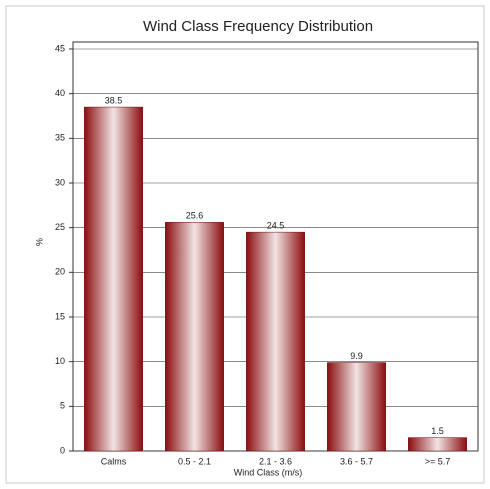  What do you see at coordinates (356, 461) in the screenshot?
I see `x-tick-label: 3.6 - 5.7` at bounding box center [356, 461].